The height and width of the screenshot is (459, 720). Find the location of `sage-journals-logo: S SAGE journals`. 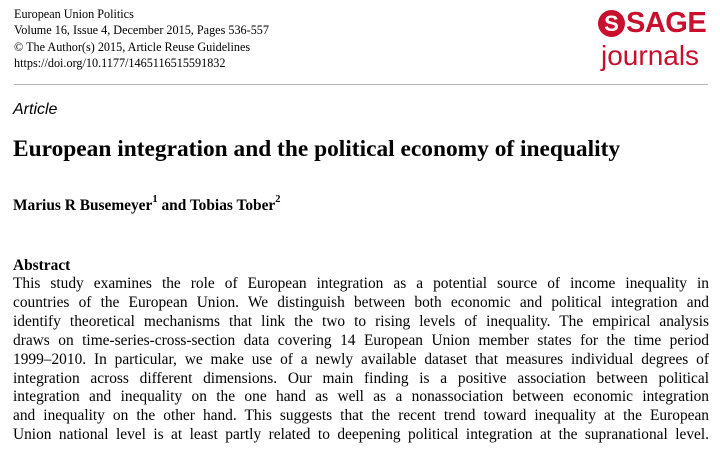

sage-journals-logo: S SAGE journals is located at coordinates (654, 43).